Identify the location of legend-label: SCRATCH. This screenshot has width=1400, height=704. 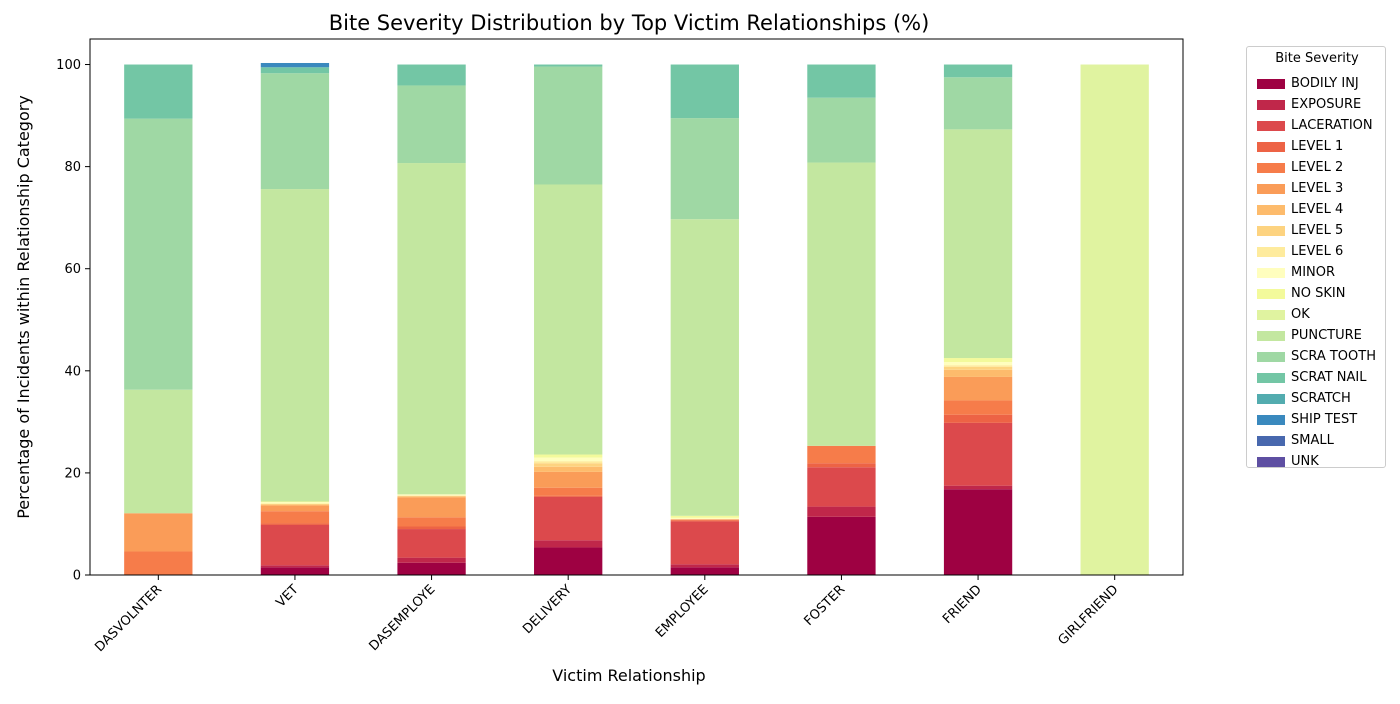
(1321, 398).